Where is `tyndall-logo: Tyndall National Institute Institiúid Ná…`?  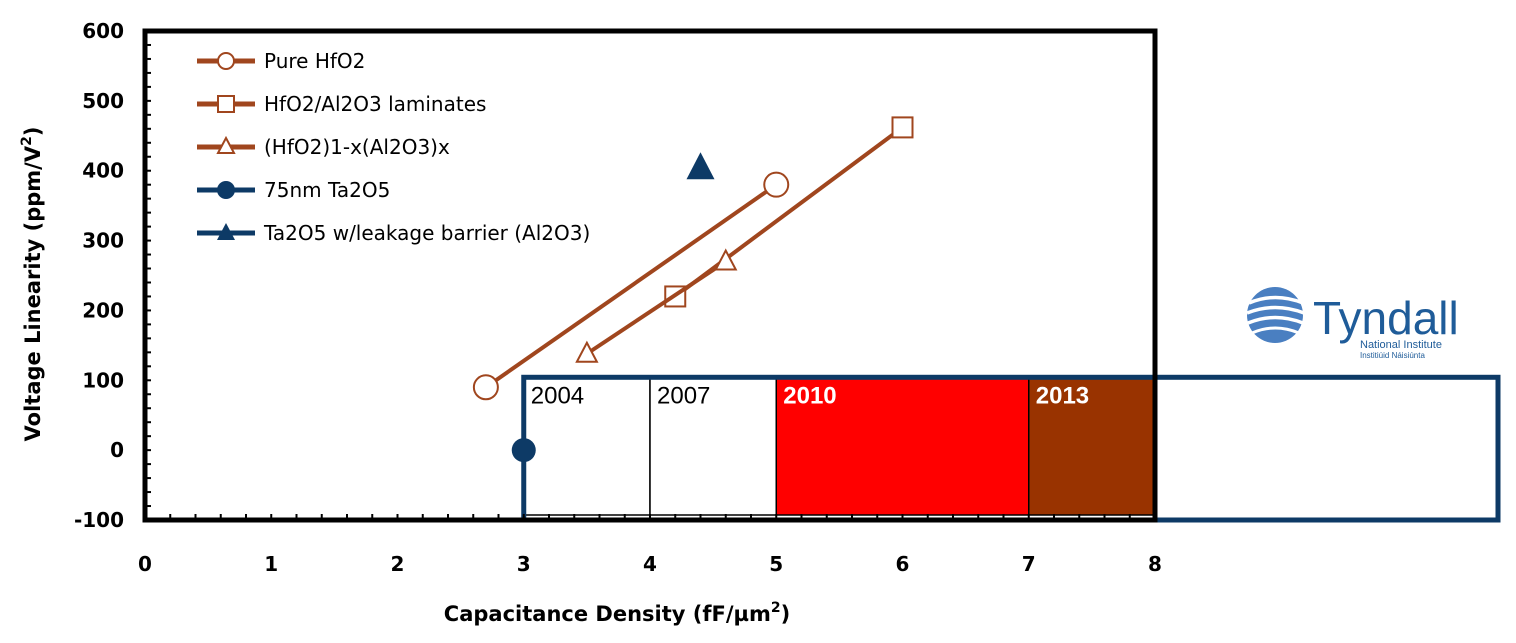
tyndall-logo: Tyndall National Institute Institiúid Ná… is located at coordinates (1352, 323).